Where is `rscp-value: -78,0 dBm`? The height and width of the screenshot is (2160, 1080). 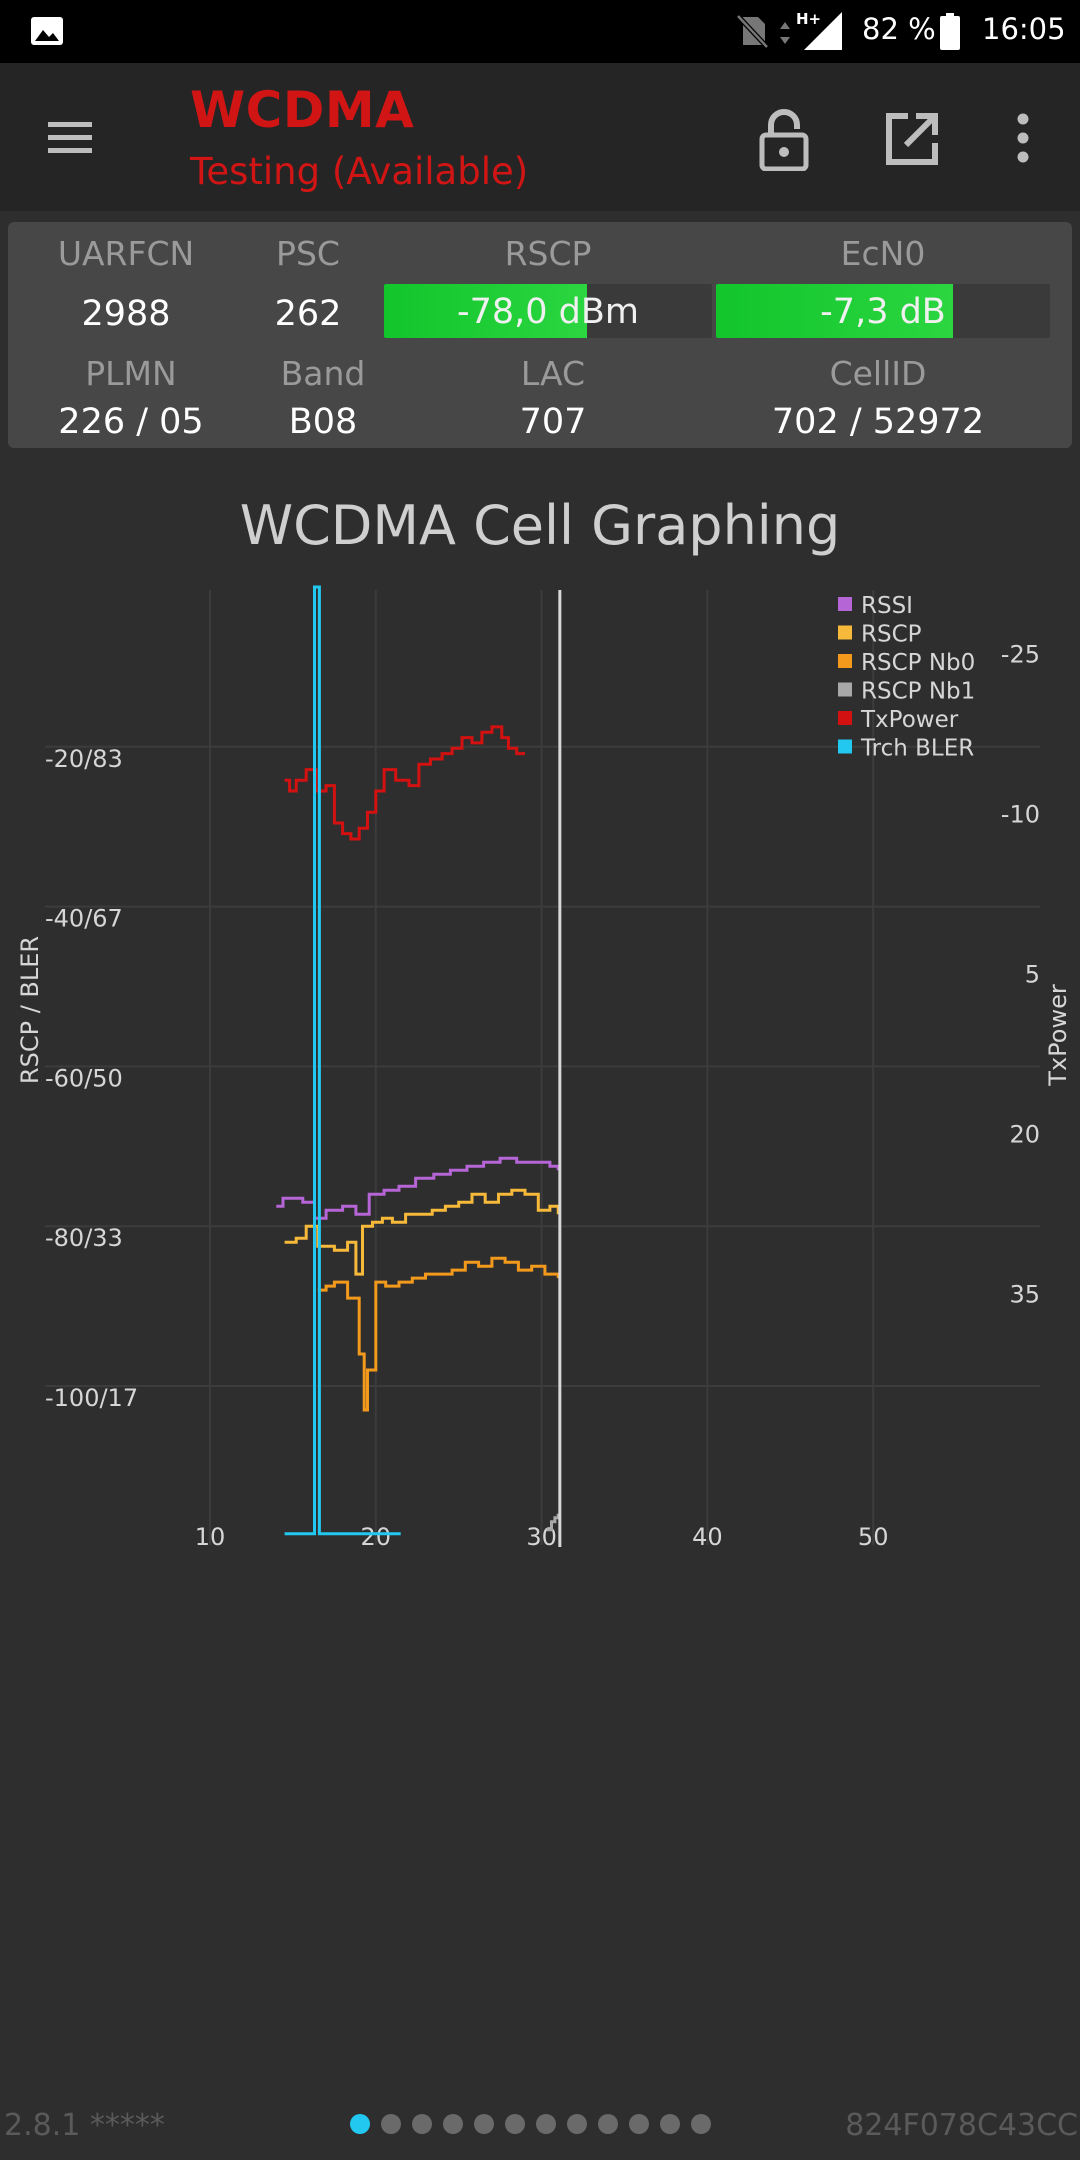 rscp-value: -78,0 dBm is located at coordinates (547, 312).